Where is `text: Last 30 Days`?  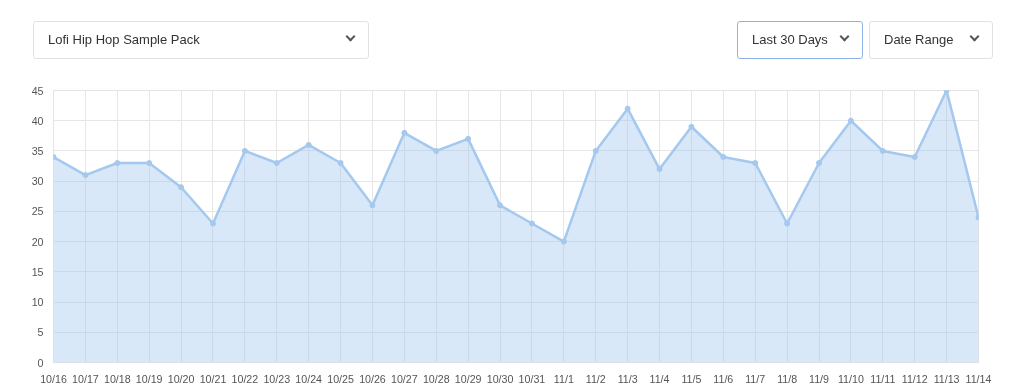 text: Last 30 Days is located at coordinates (800, 40).